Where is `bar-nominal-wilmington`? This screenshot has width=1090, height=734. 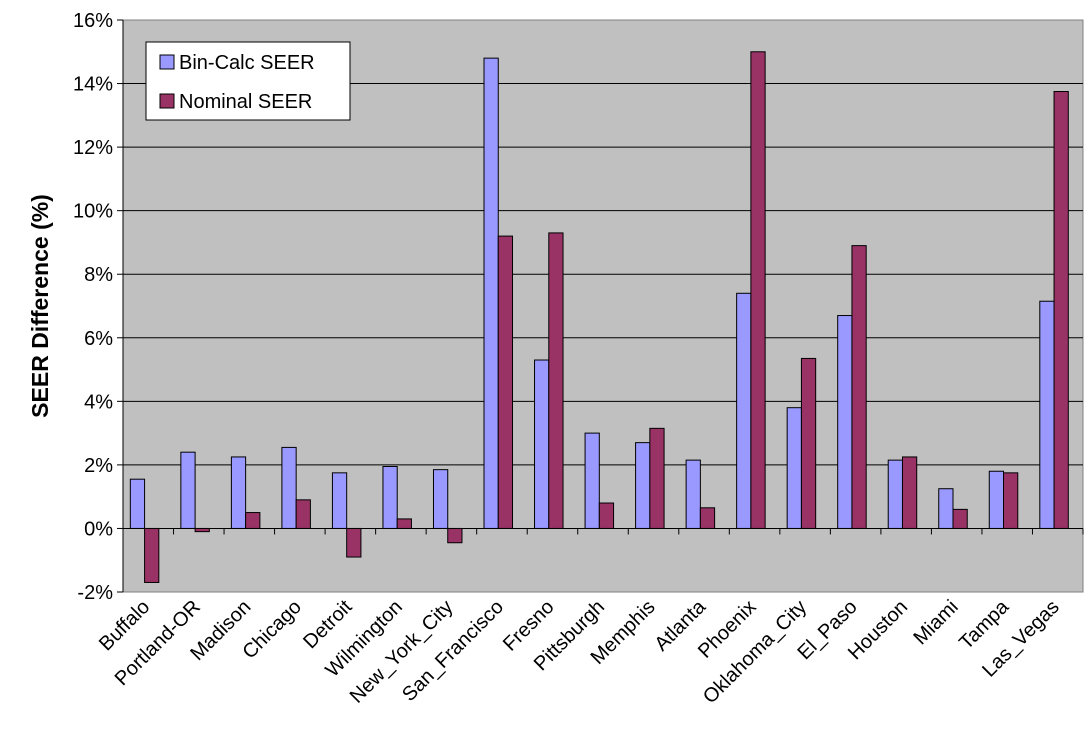 bar-nominal-wilmington is located at coordinates (404, 523).